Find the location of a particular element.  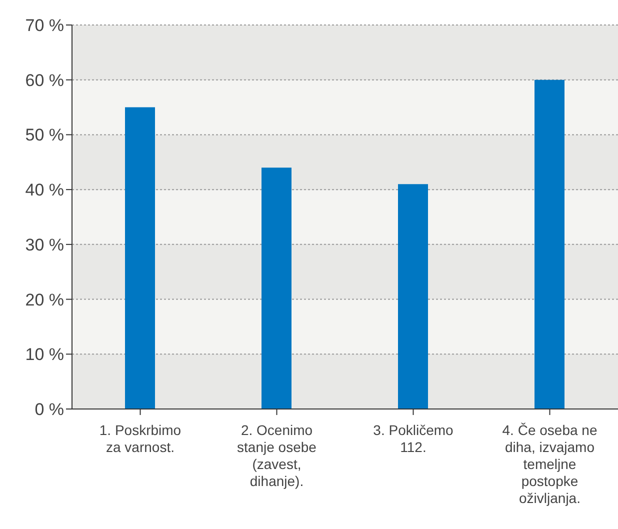

y-tick-label: 70 % is located at coordinates (44, 26).